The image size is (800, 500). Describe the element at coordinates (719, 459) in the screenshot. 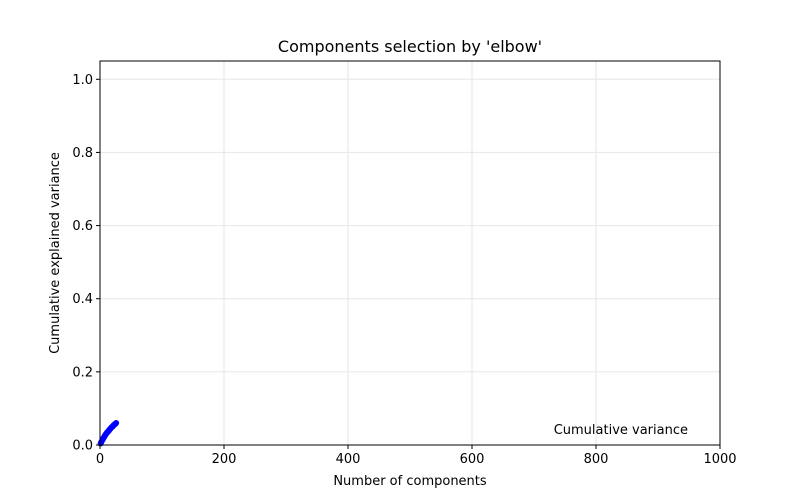

I see `x-tick-label: 1000` at that location.